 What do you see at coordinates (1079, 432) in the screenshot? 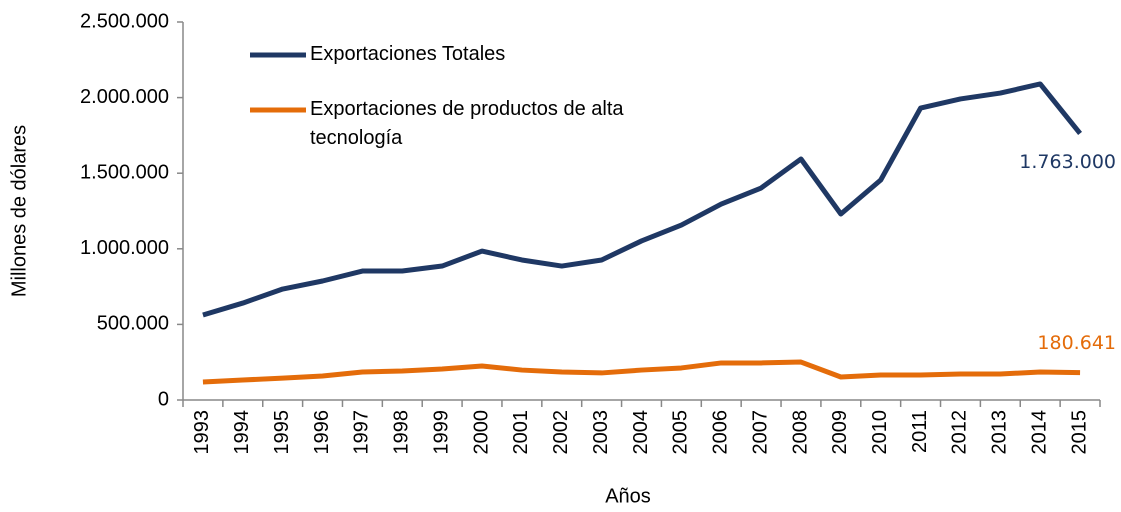
I see `x-tick-label: 2015` at bounding box center [1079, 432].